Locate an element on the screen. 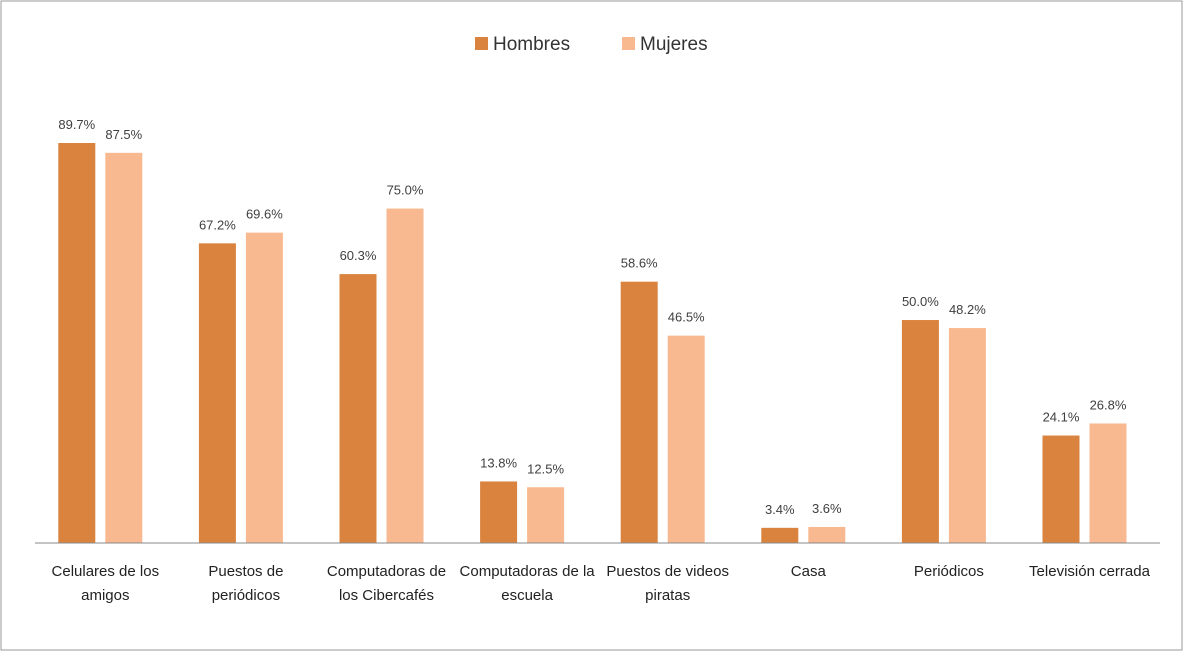 The width and height of the screenshot is (1185, 653). value-label: 3.4% is located at coordinates (780, 509).